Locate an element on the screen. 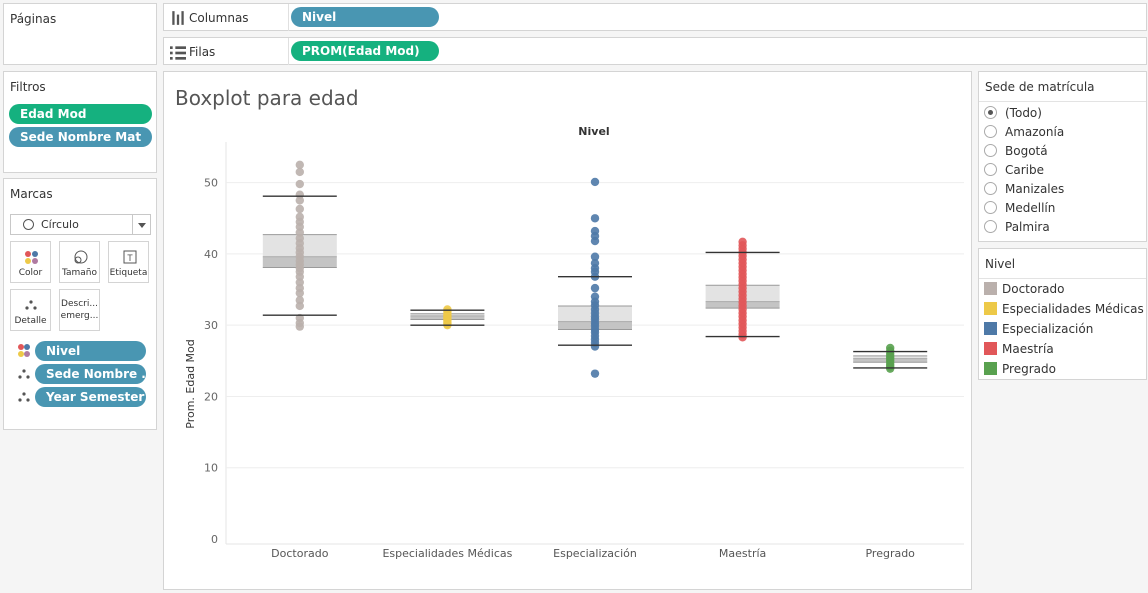  sede-option: Medellín is located at coordinates (1019, 208).